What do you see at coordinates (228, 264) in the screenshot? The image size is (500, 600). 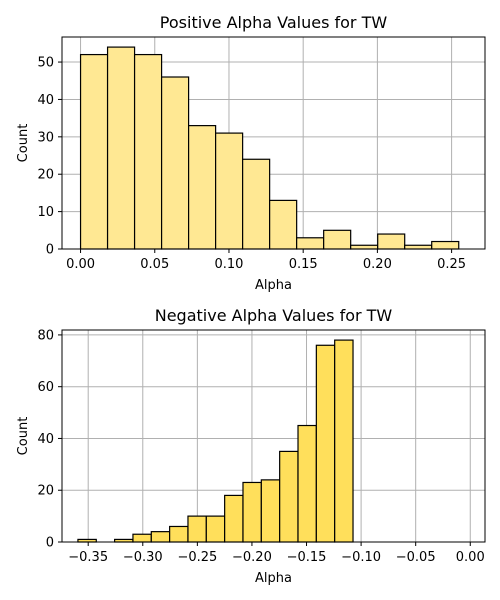 I see `x-tick-label: 0.10` at bounding box center [228, 264].